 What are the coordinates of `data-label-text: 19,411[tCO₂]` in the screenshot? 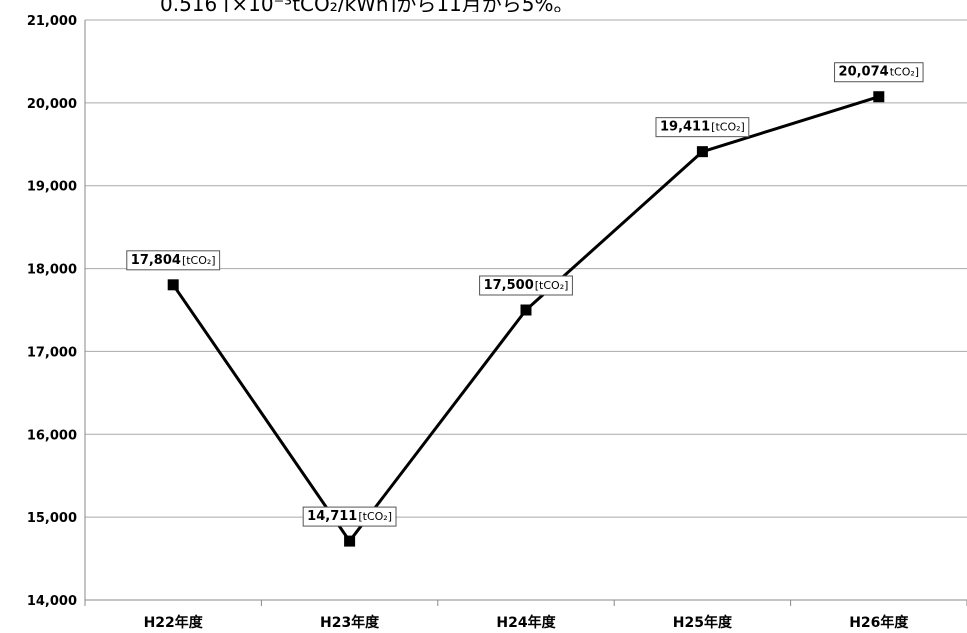 It's located at (702, 127).